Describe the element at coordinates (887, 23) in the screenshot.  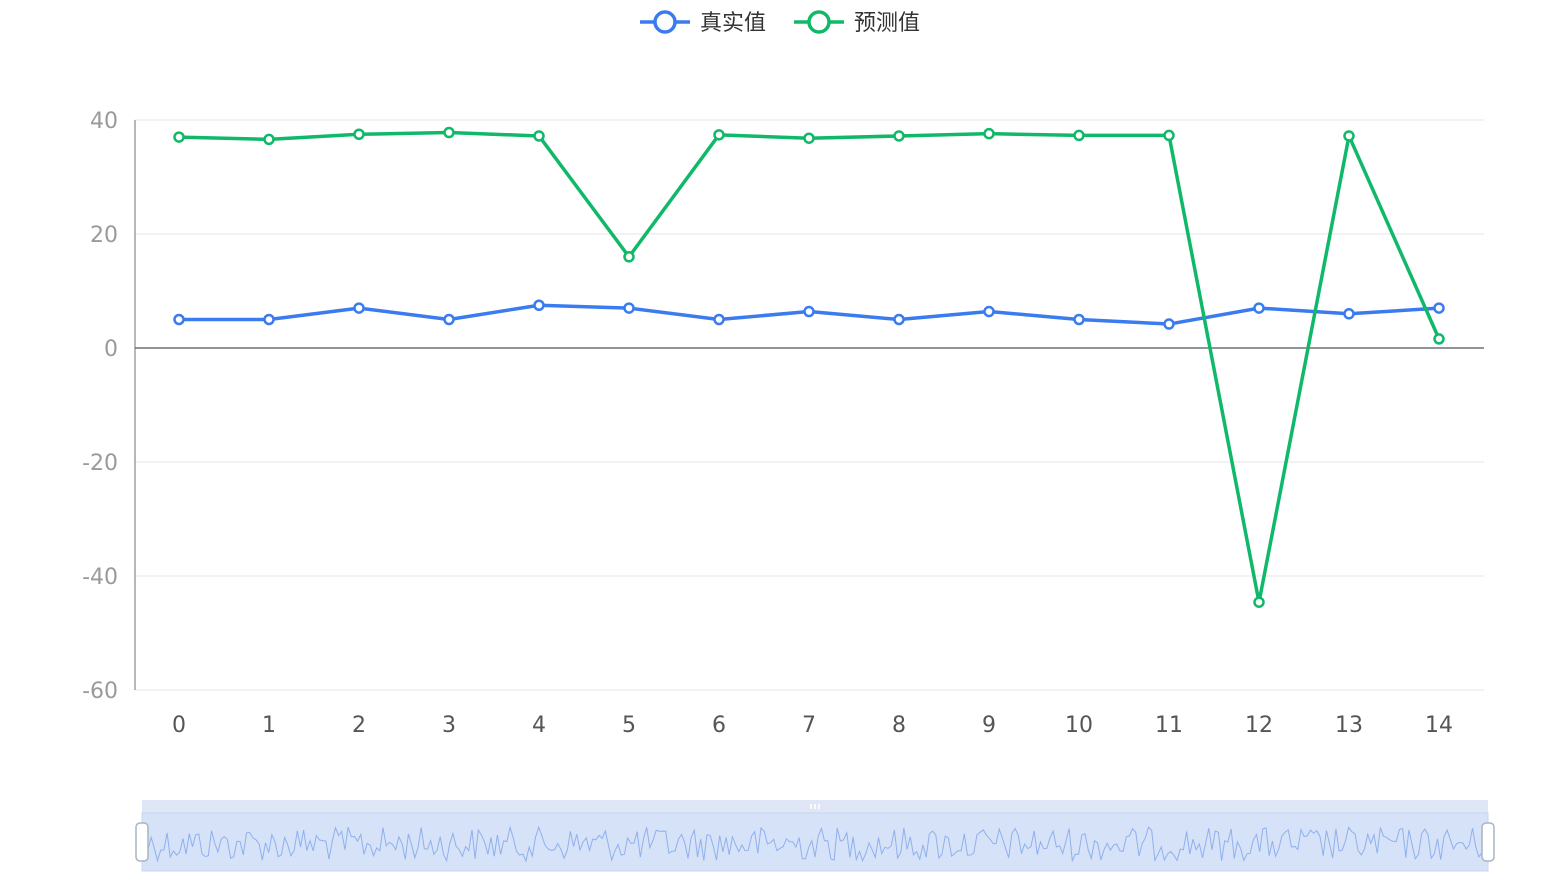
I see `legend-label: 预测值` at that location.